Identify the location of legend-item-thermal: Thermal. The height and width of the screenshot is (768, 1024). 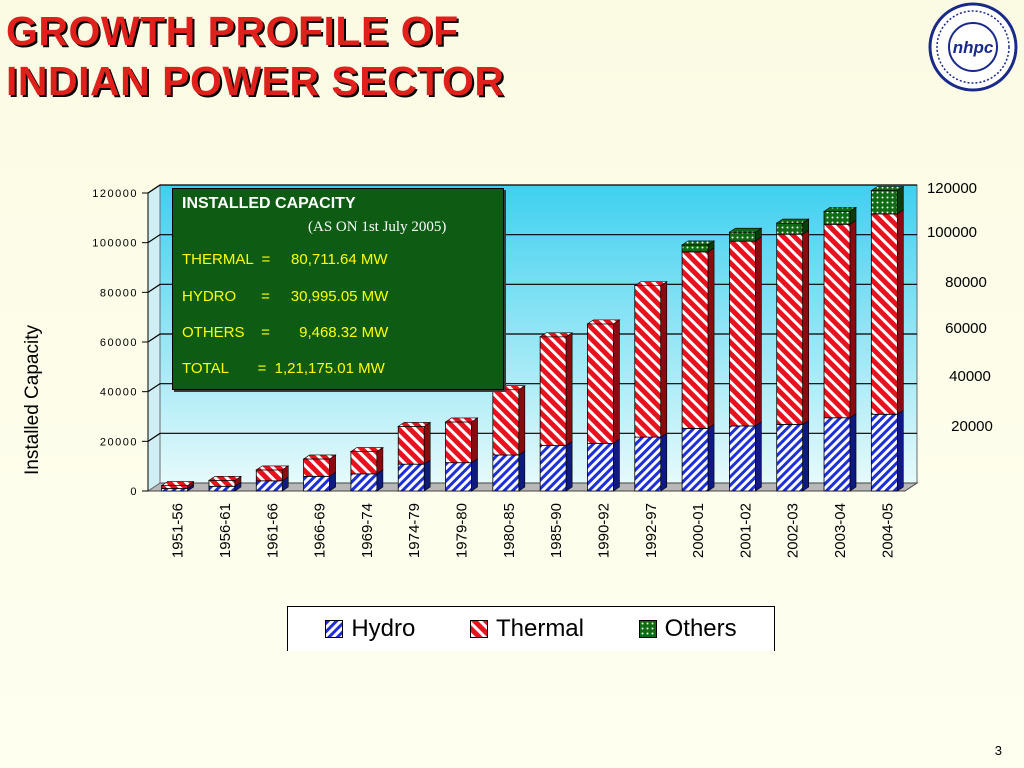
(526, 629).